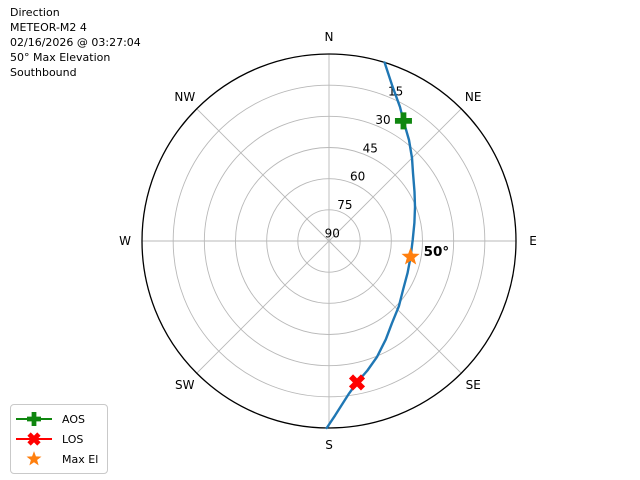 This screenshot has height=480, width=640. Describe the element at coordinates (184, 97) in the screenshot. I see `compass-label-NW: NW` at that location.